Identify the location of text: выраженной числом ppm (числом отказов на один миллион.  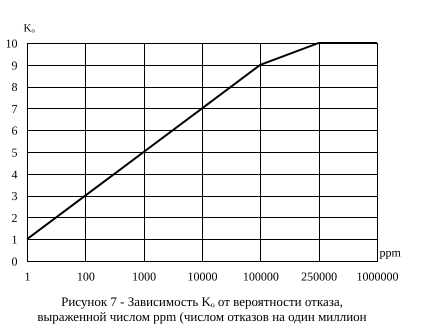
(202, 316).